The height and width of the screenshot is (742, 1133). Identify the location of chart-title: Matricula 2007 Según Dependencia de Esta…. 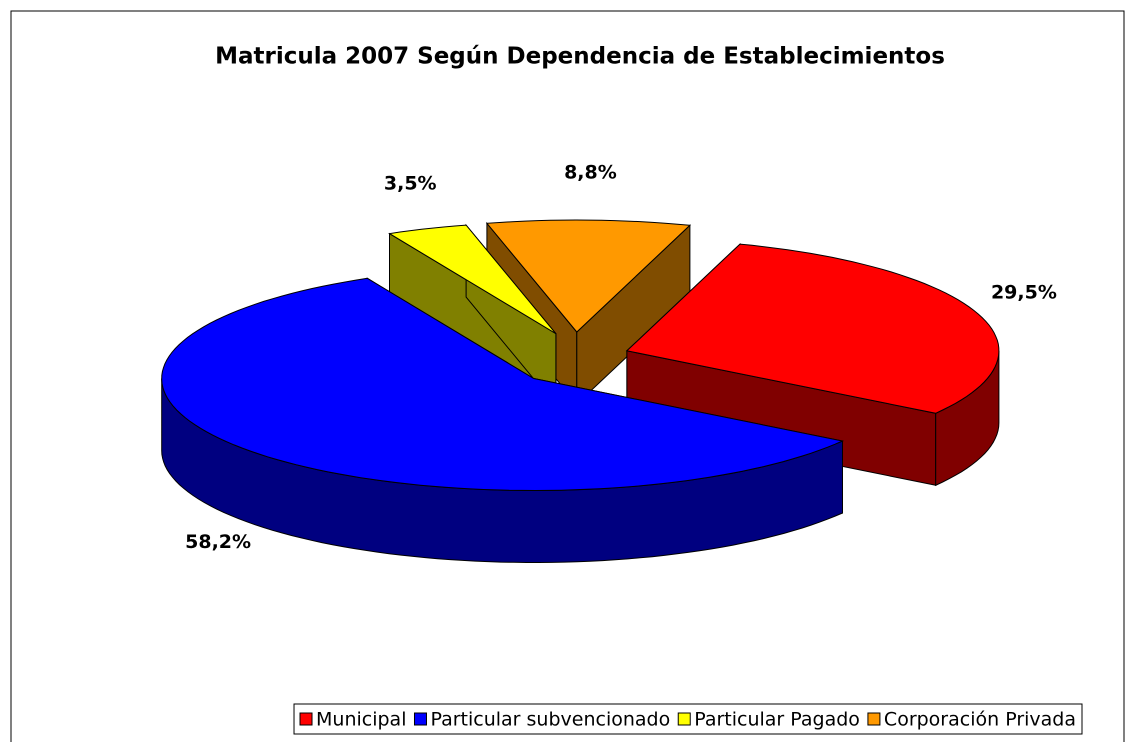
(580, 57).